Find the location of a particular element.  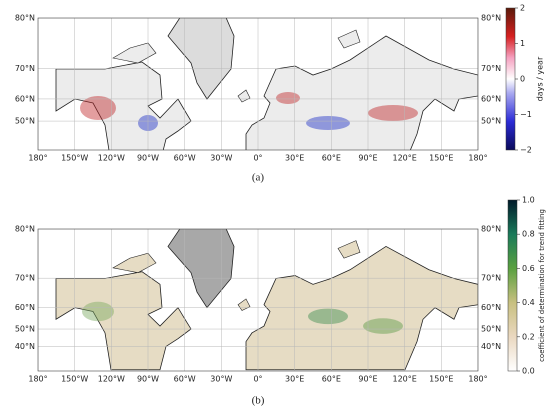

colorbar-tick-label: 0.2 is located at coordinates (528, 336).